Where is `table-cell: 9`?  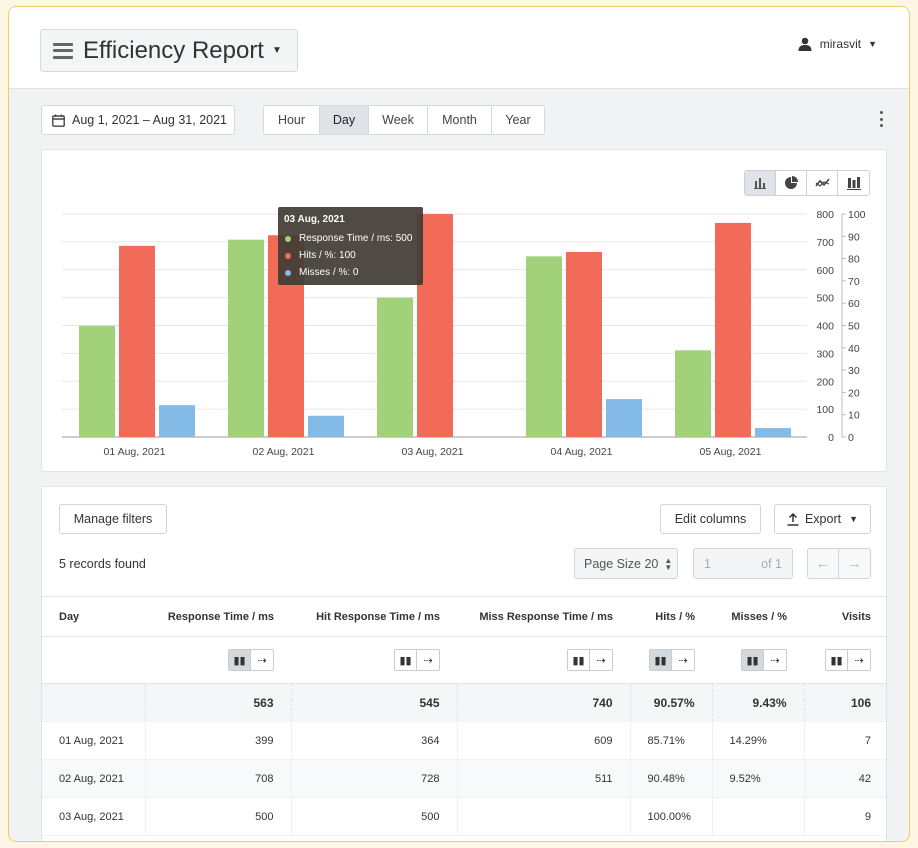 table-cell: 9 is located at coordinates (845, 816).